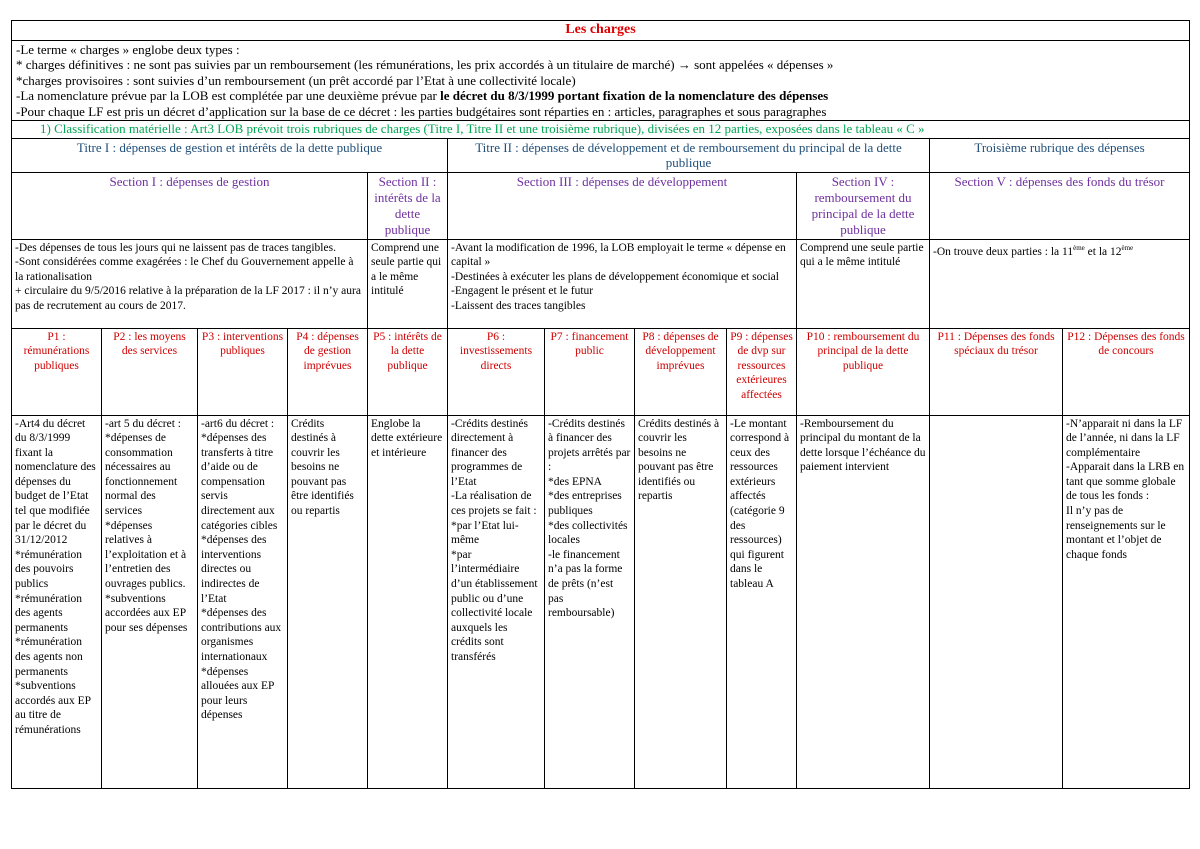 The width and height of the screenshot is (1200, 849). Describe the element at coordinates (1103, 251) in the screenshot. I see `desc-text: et la 12` at that location.